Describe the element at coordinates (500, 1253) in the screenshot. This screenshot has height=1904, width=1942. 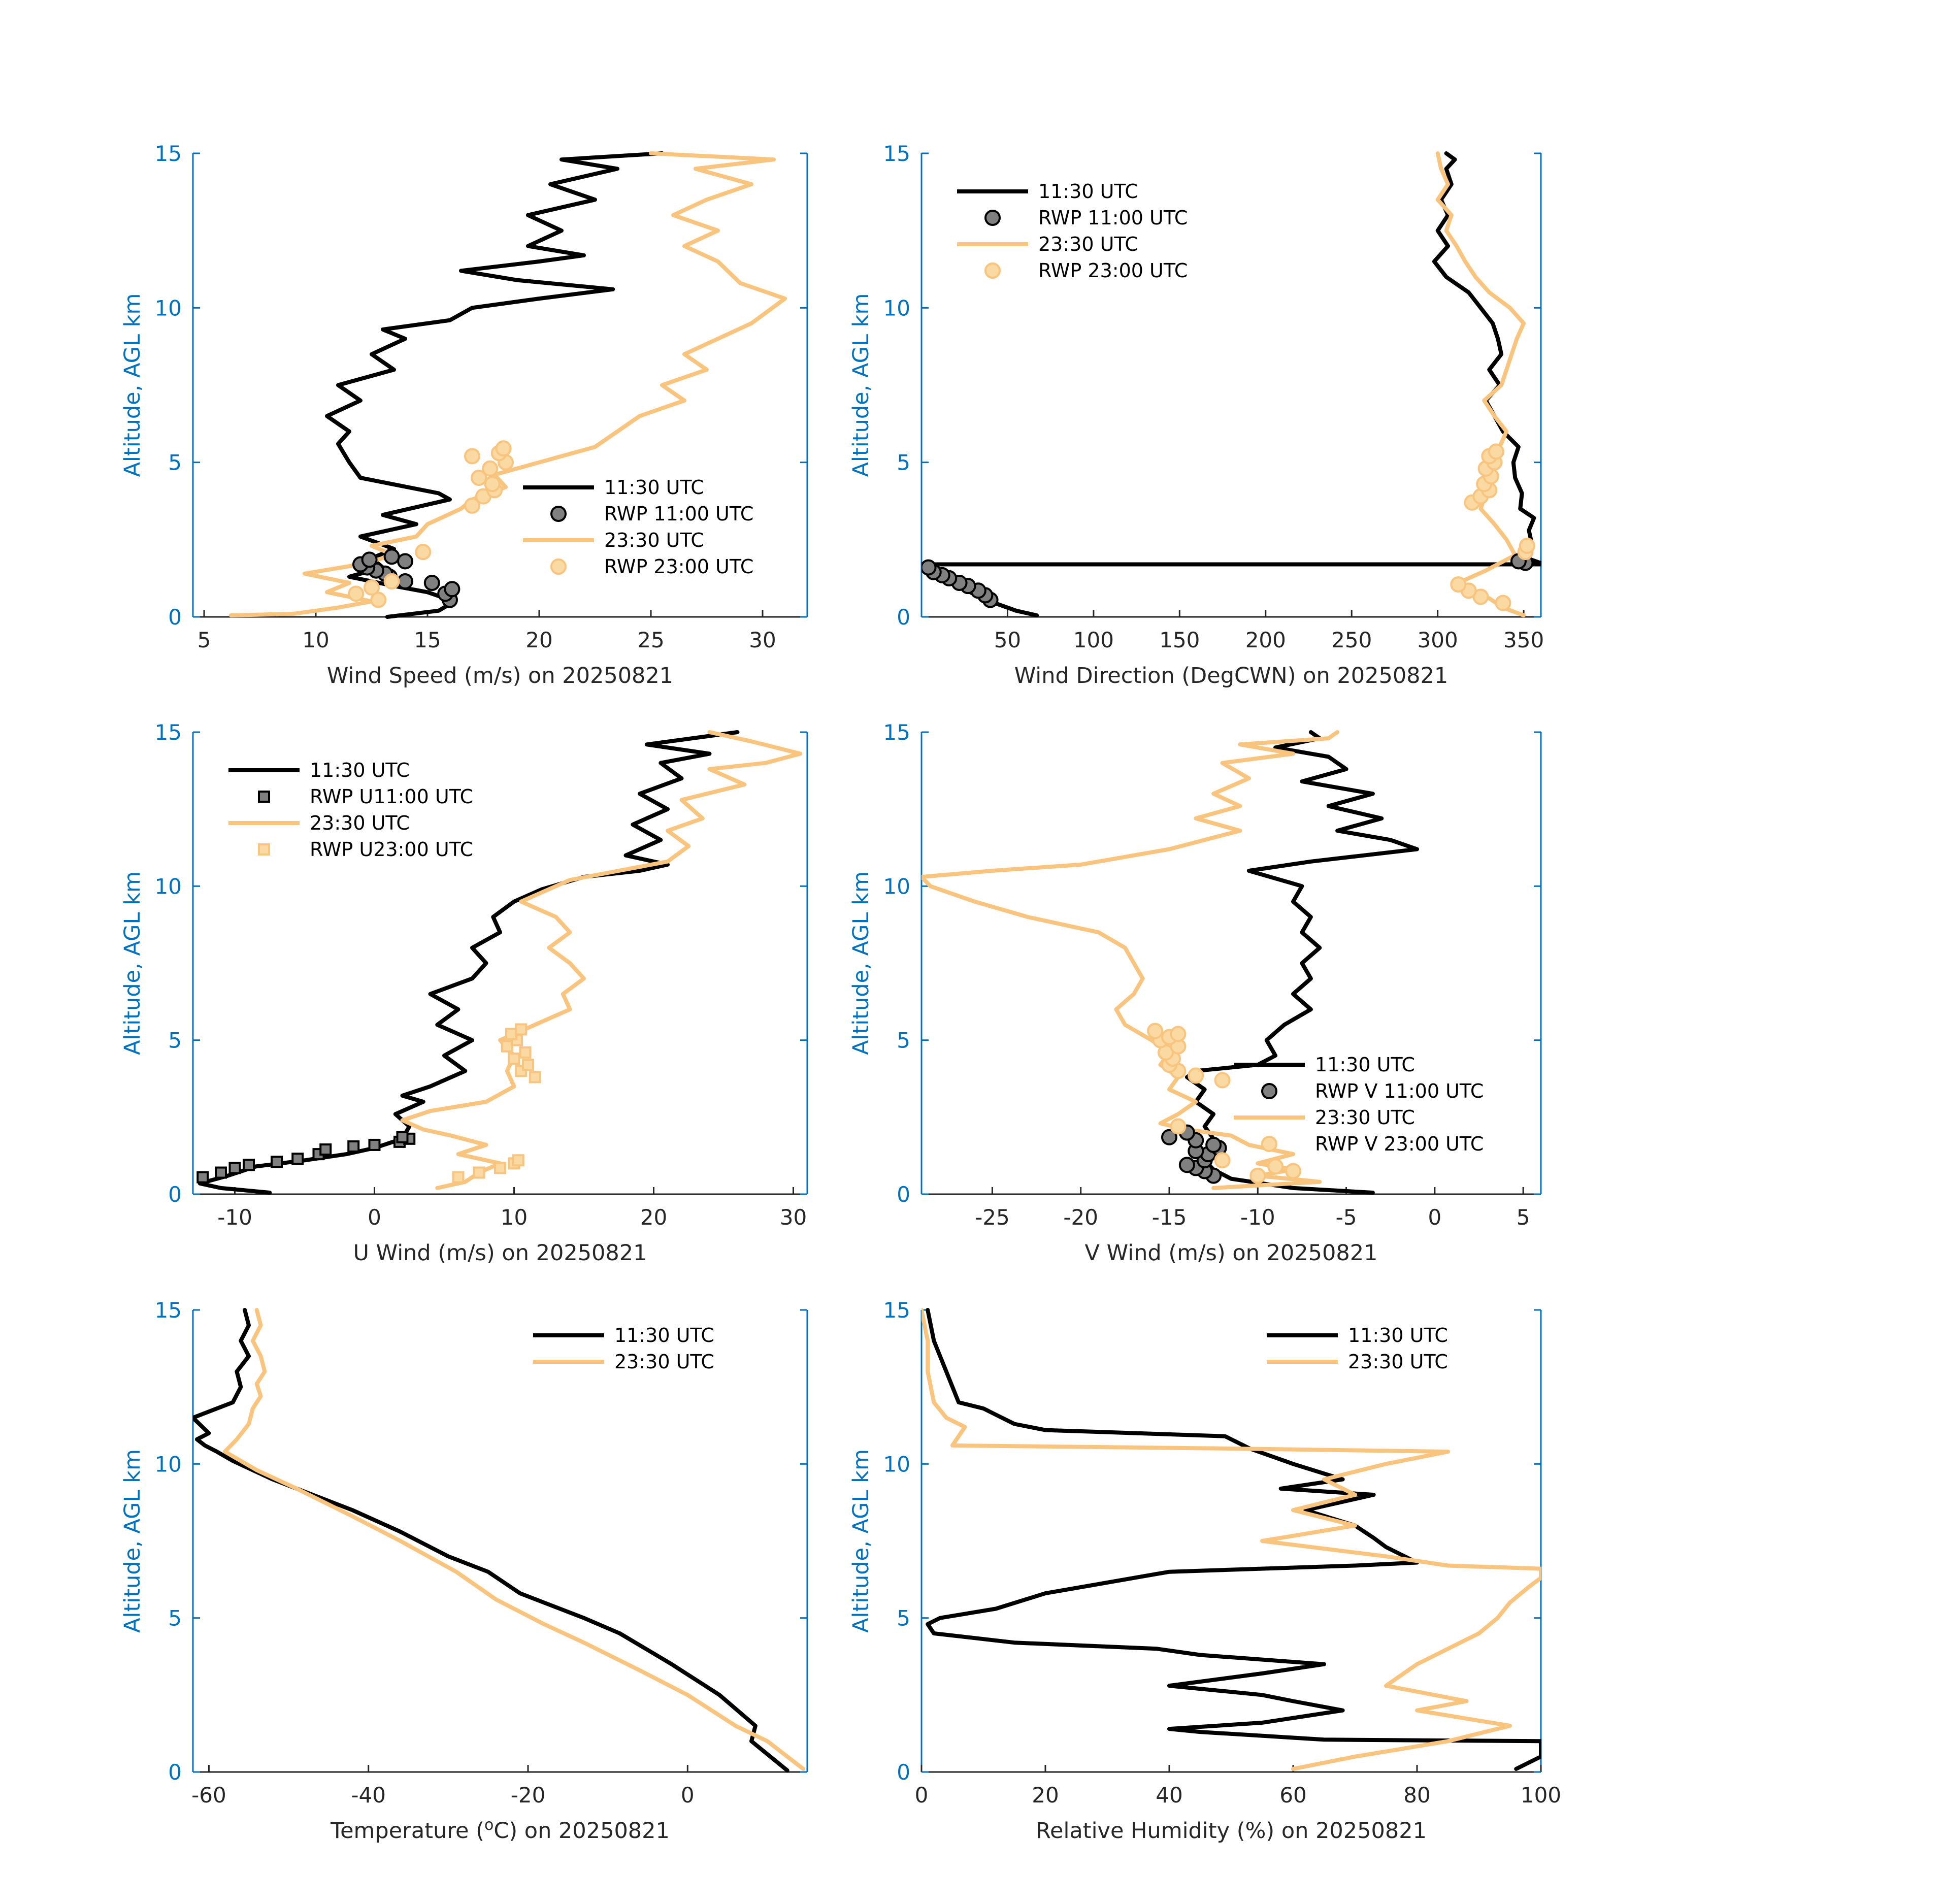
I see `x-axis-title: U Wind (m/s) on 20250821` at that location.